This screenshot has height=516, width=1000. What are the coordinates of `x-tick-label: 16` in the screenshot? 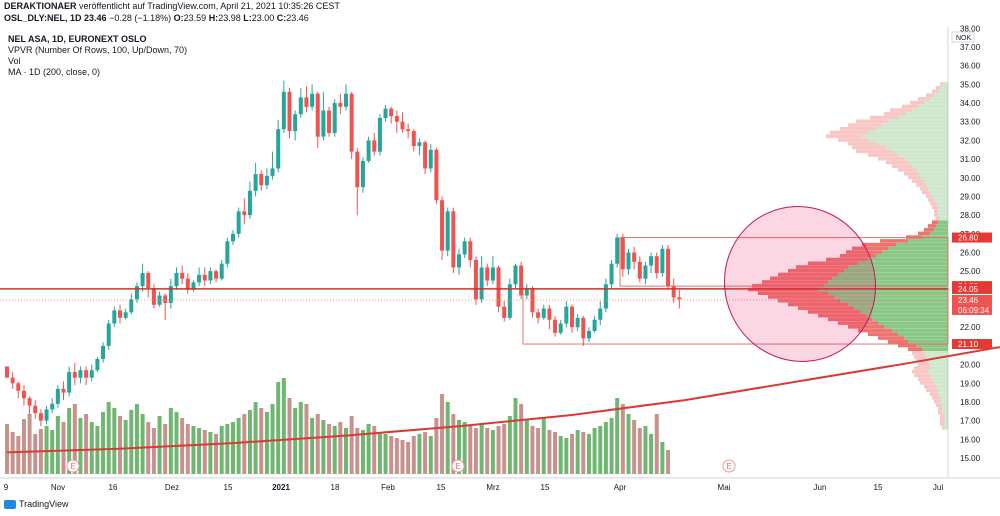 It's located at (113, 487).